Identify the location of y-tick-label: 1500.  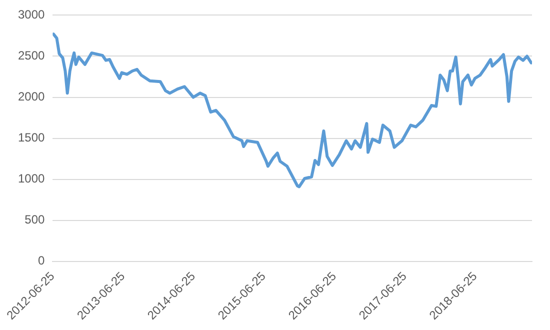
(32, 137).